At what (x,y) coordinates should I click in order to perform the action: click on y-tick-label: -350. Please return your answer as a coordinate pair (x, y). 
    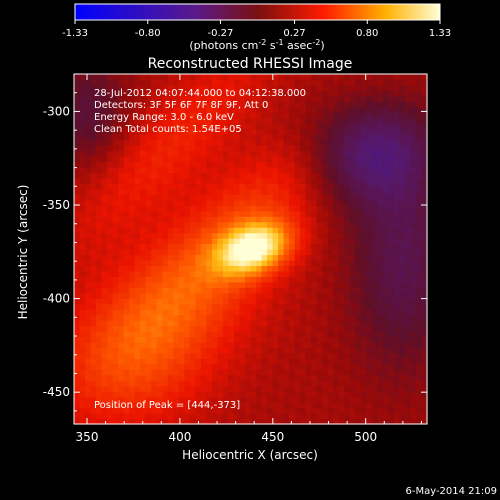
    Looking at the image, I should click on (56, 205).